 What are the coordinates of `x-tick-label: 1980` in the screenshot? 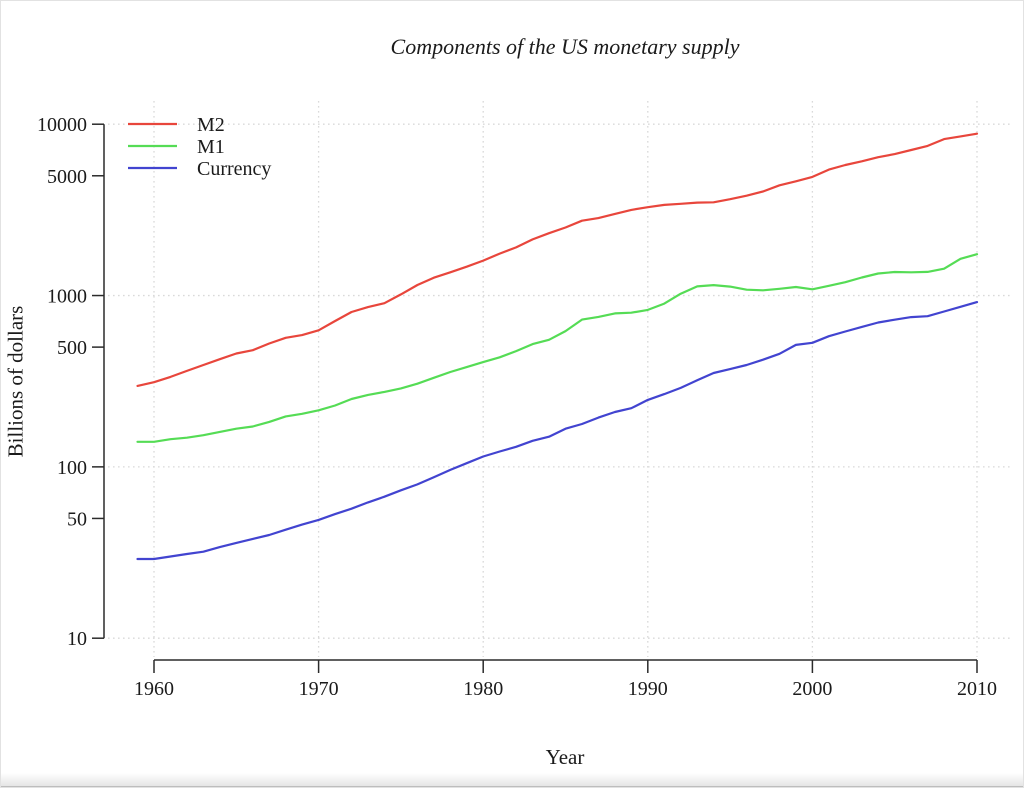 It's located at (483, 689).